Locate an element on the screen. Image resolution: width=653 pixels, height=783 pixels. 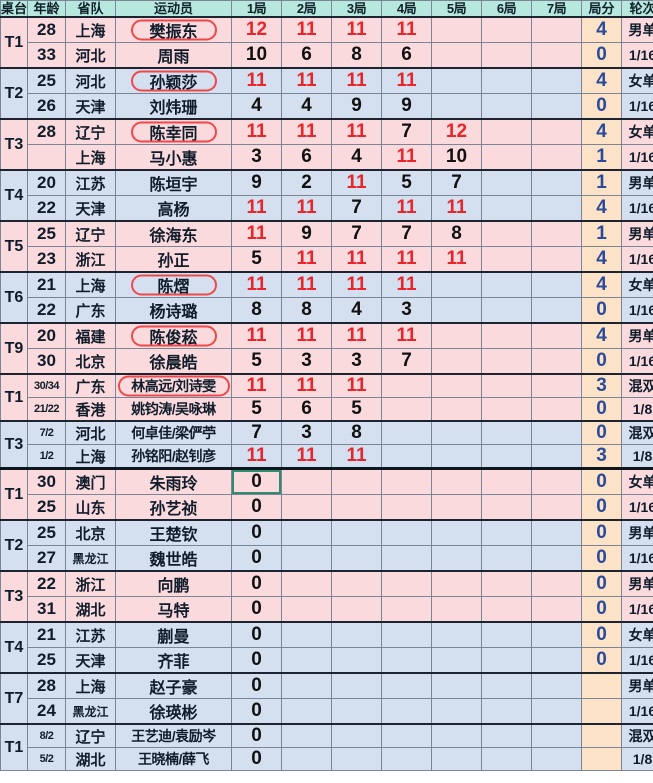
province-cell: 浙江 is located at coordinates (90, 259).